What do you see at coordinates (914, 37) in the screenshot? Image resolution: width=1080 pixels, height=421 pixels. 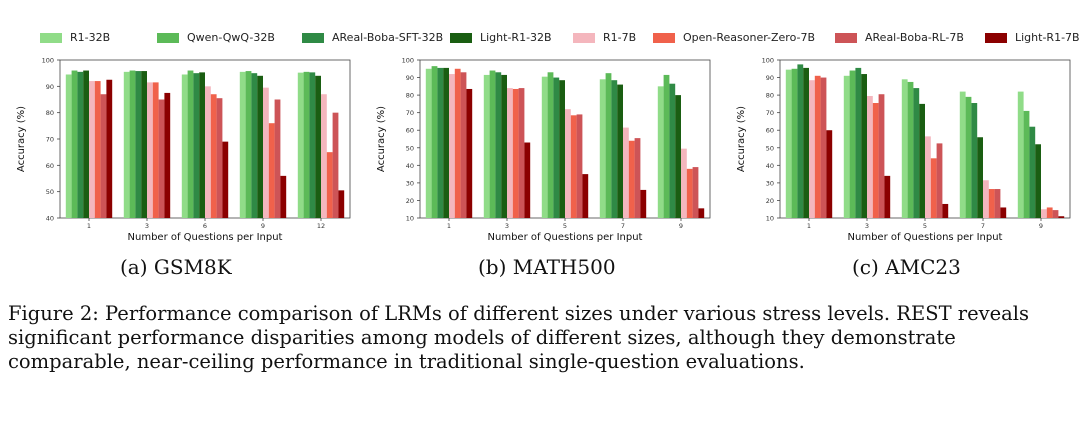 I see `legend-label: AReal-Boba-RL-7B` at bounding box center [914, 37].